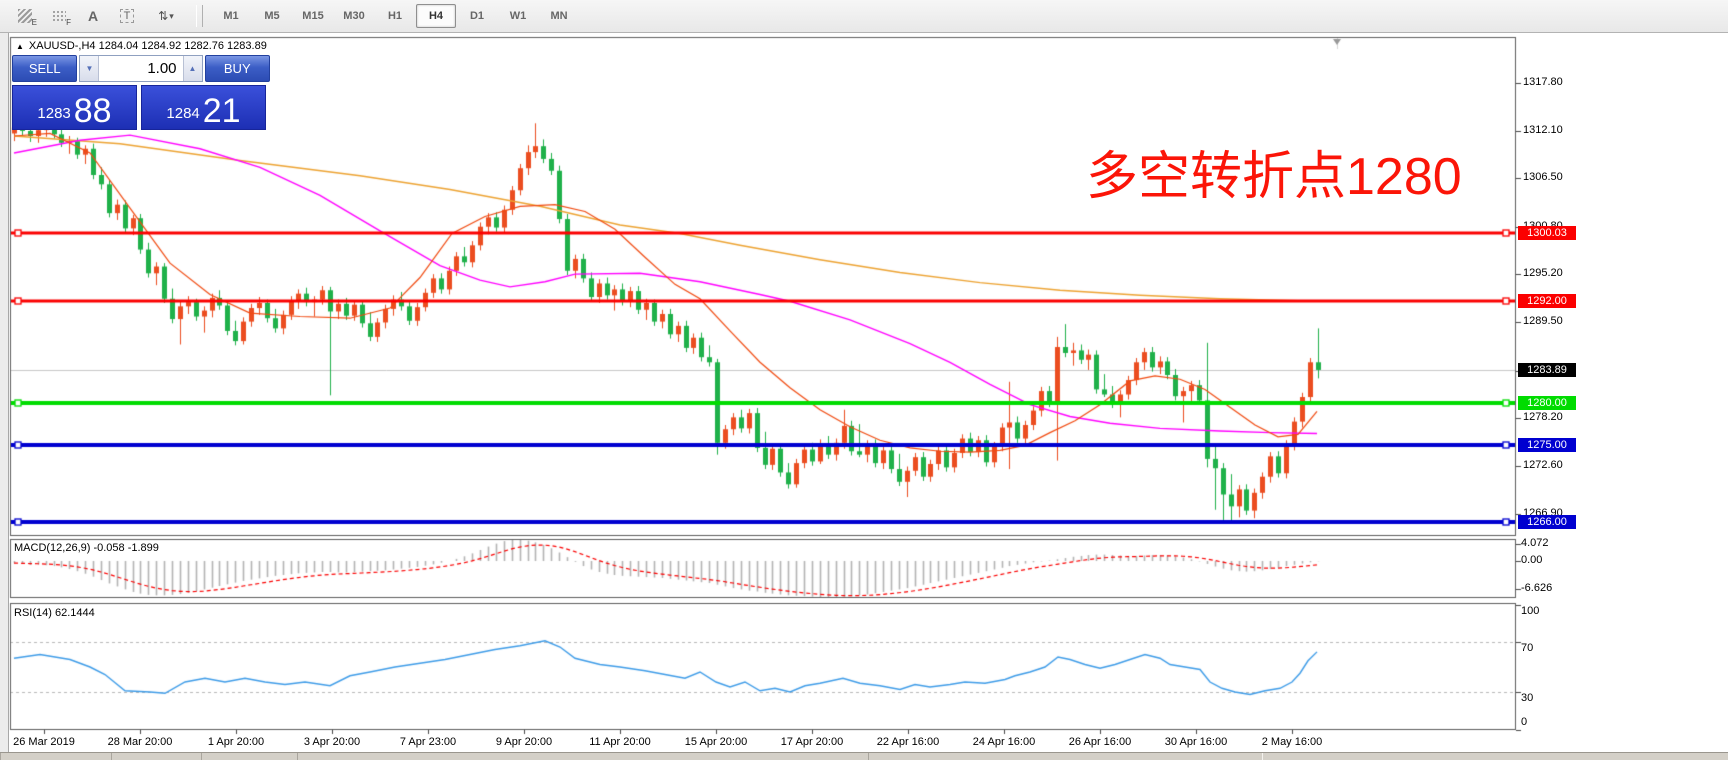 This screenshot has width=1728, height=760. What do you see at coordinates (428, 742) in the screenshot?
I see `date-label: 7 Apr 23:00` at bounding box center [428, 742].